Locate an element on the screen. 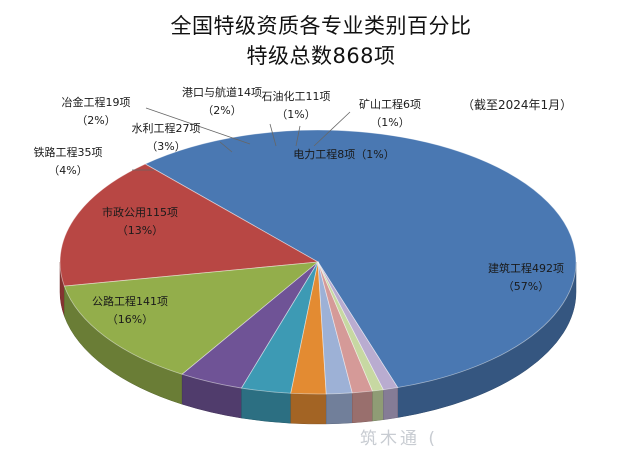 This screenshot has height=457, width=642. slice-7-side is located at coordinates (339, 408).